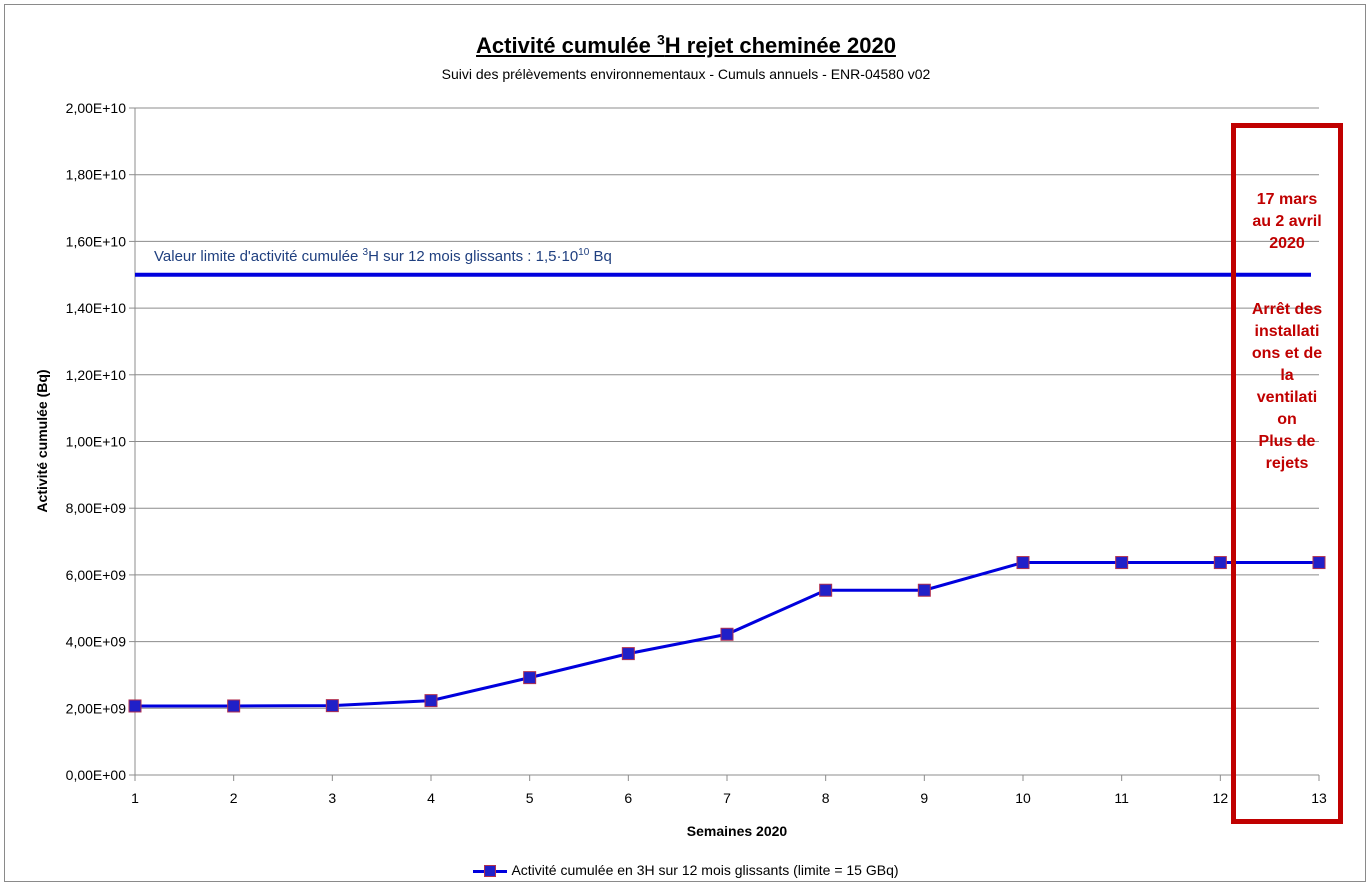 This screenshot has width=1372, height=886. I want to click on y-axis-label: Activité cumulée (Bq), so click(42, 440).